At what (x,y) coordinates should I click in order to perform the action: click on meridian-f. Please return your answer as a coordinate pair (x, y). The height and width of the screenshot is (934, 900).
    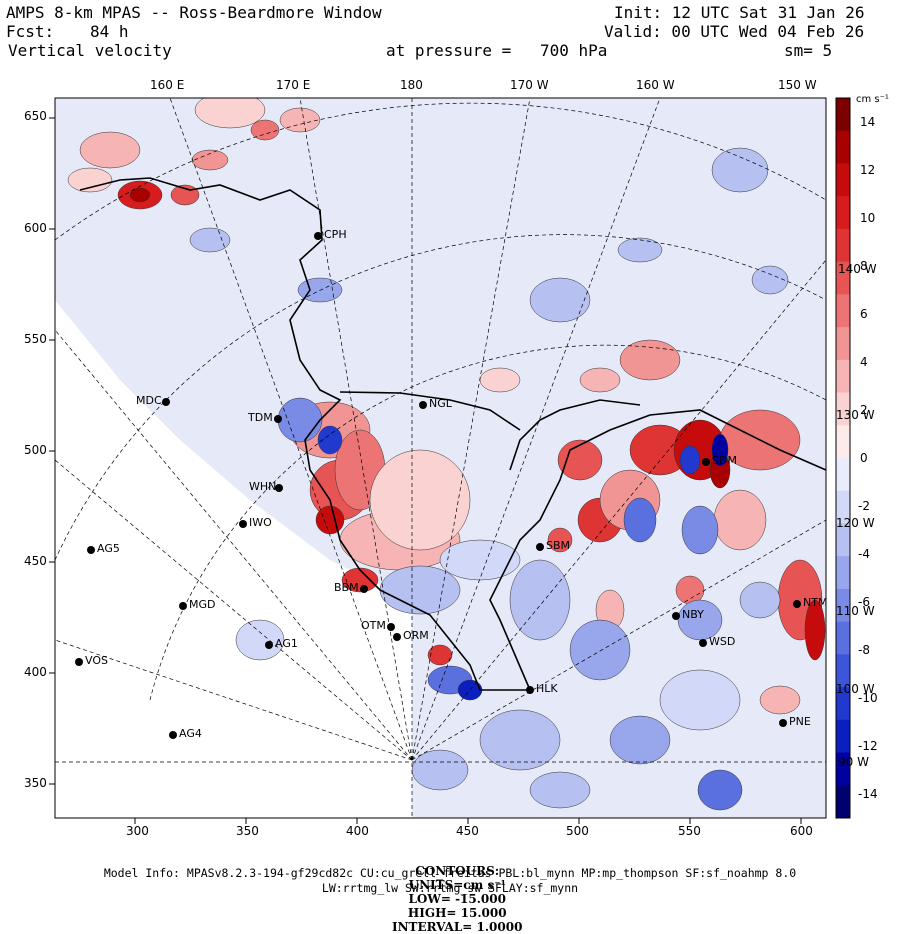
    Looking at the image, I should click on (618, 640).